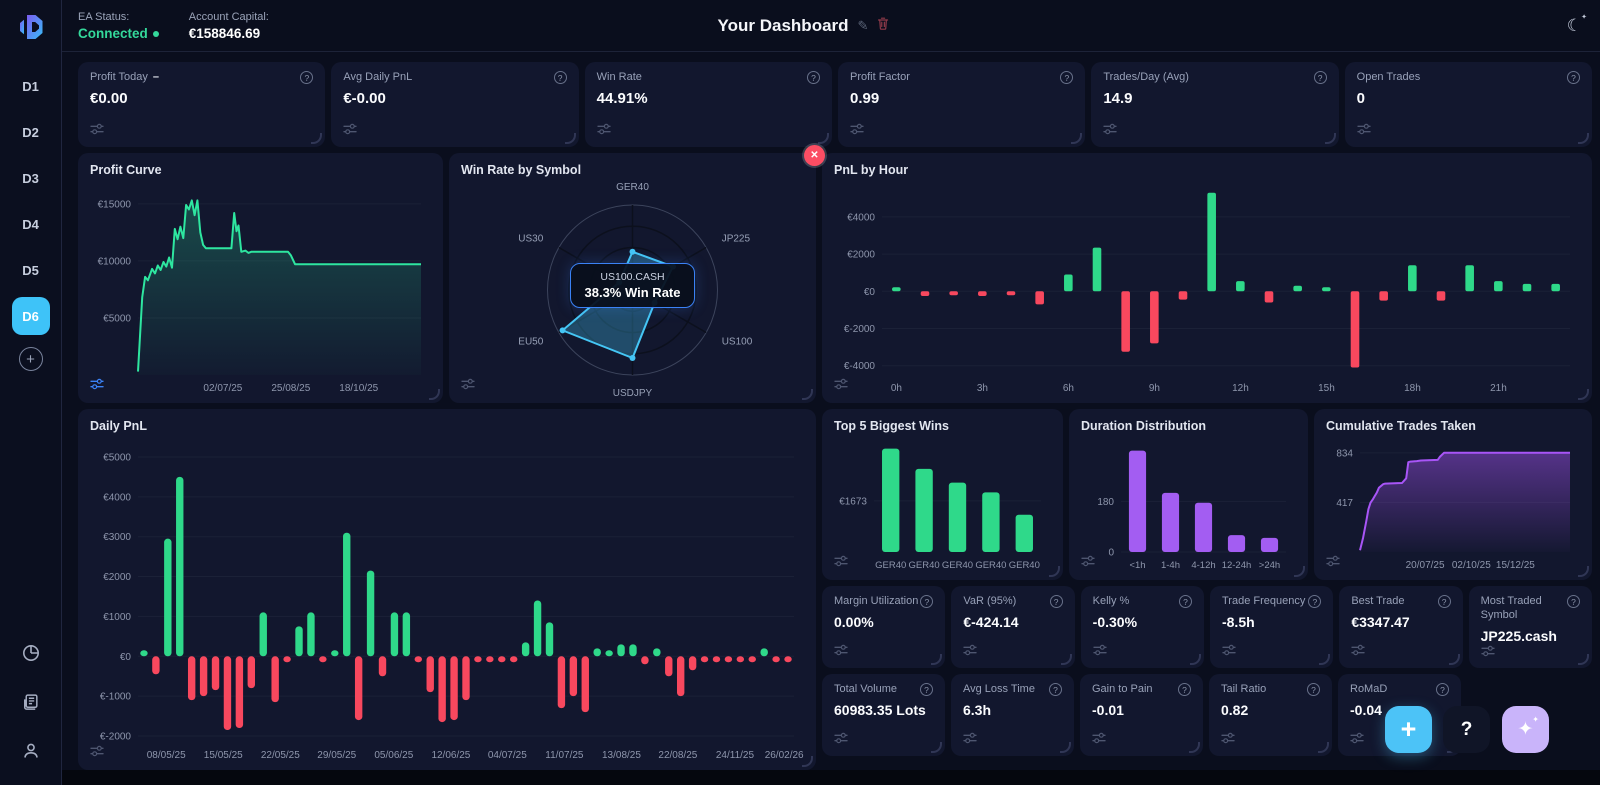 Image resolution: width=1600 pixels, height=785 pixels. Describe the element at coordinates (1525, 729) in the screenshot. I see `ai-assistant-button: ✦ ✦` at that location.